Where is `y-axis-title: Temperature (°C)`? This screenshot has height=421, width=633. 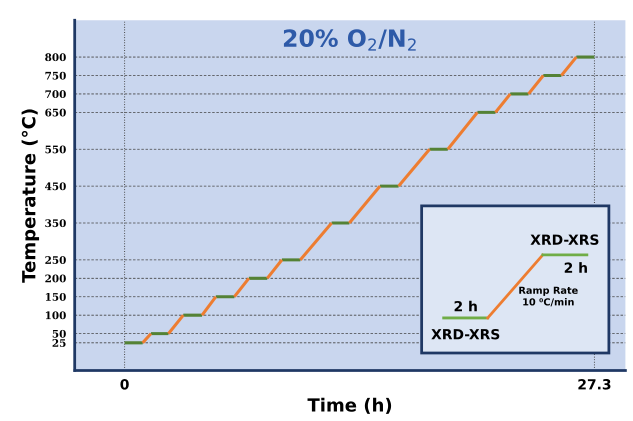
y-axis-title: Temperature (°C) is located at coordinates (31, 196).